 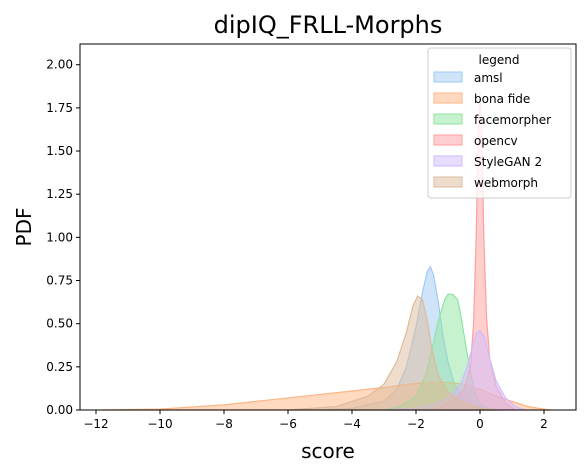 I want to click on x-tick-label: −8, so click(x=224, y=424).